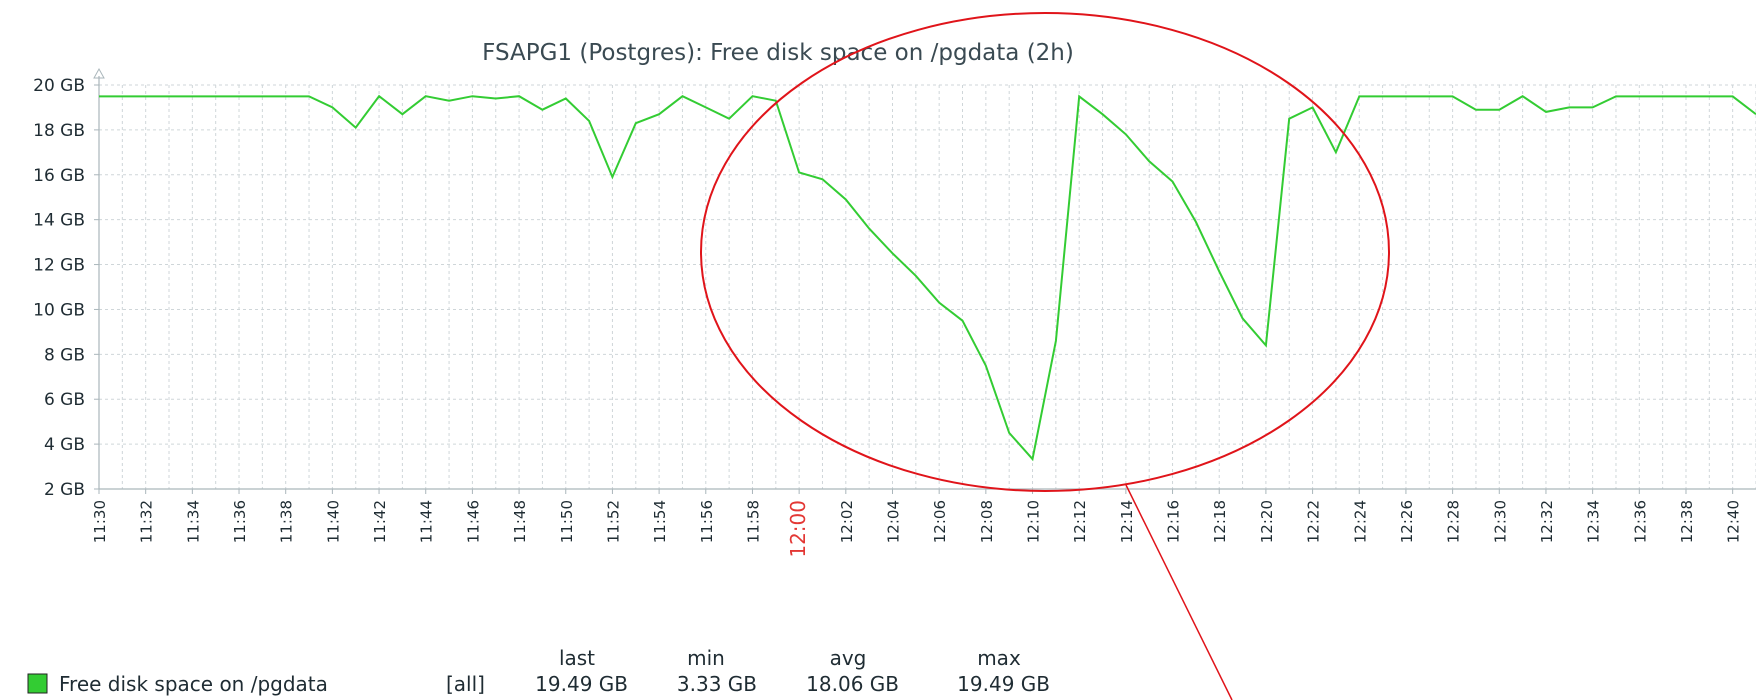 The image size is (1756, 700). Describe the element at coordinates (1314, 521) in the screenshot. I see `x-tick-label: 12:22` at that location.